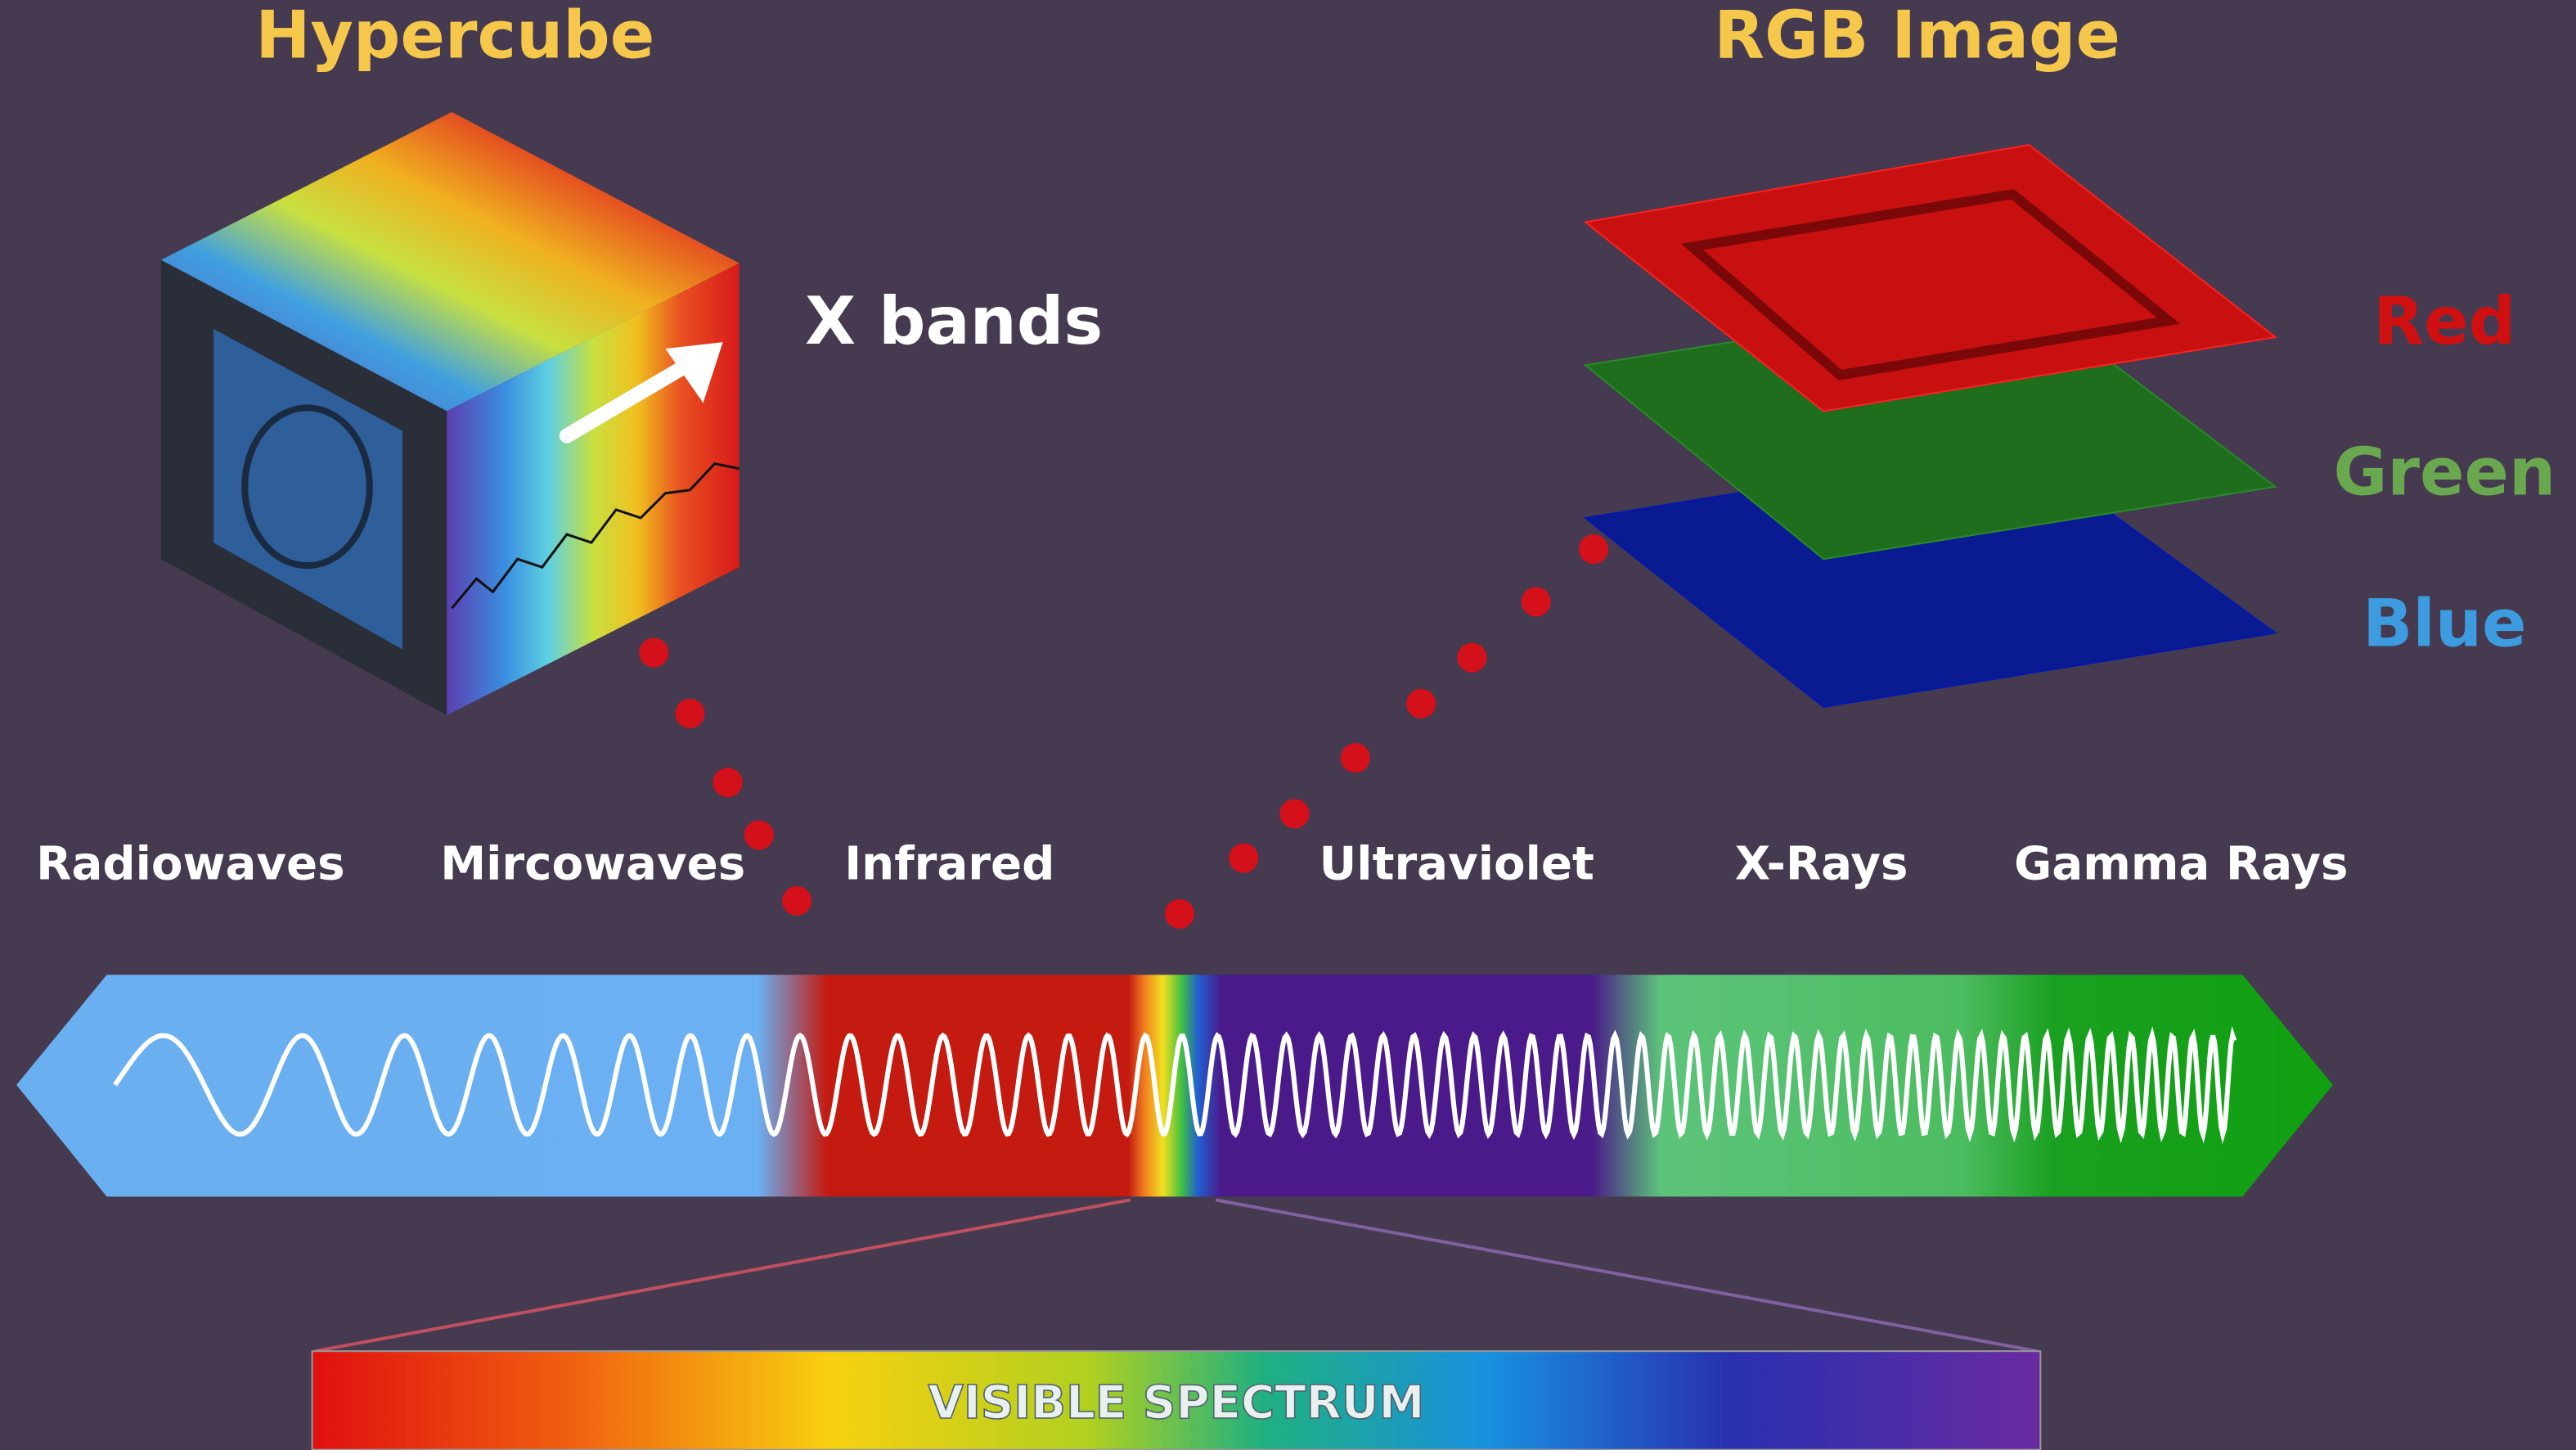 The width and height of the screenshot is (2576, 1450). I want to click on title: Hypercube, so click(455, 37).